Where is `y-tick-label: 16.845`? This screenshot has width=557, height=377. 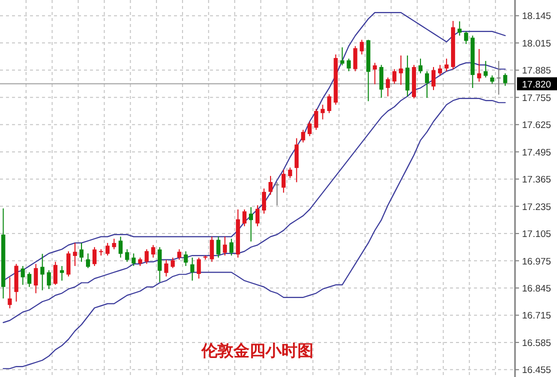
y-tick-label: 16.845 is located at coordinates (537, 288).